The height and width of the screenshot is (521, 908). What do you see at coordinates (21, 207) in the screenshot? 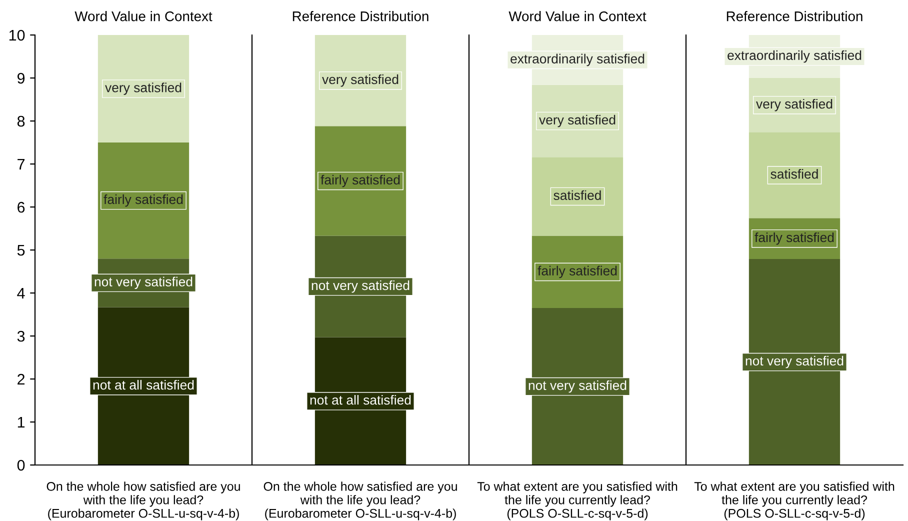
I see `y-tick-label: 6` at bounding box center [21, 207].